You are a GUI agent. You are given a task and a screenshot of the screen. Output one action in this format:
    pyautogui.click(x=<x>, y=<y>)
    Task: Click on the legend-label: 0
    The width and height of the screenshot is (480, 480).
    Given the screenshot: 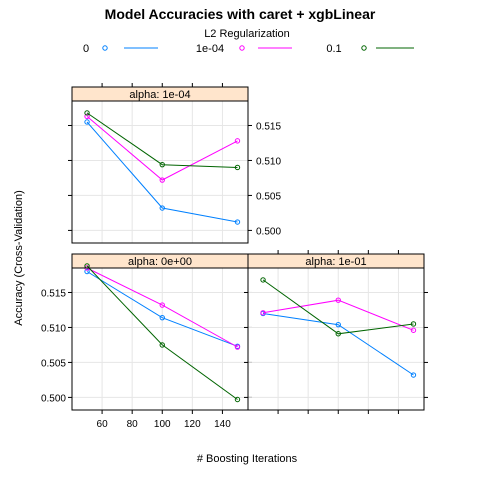 What is the action you would take?
    pyautogui.click(x=86, y=49)
    